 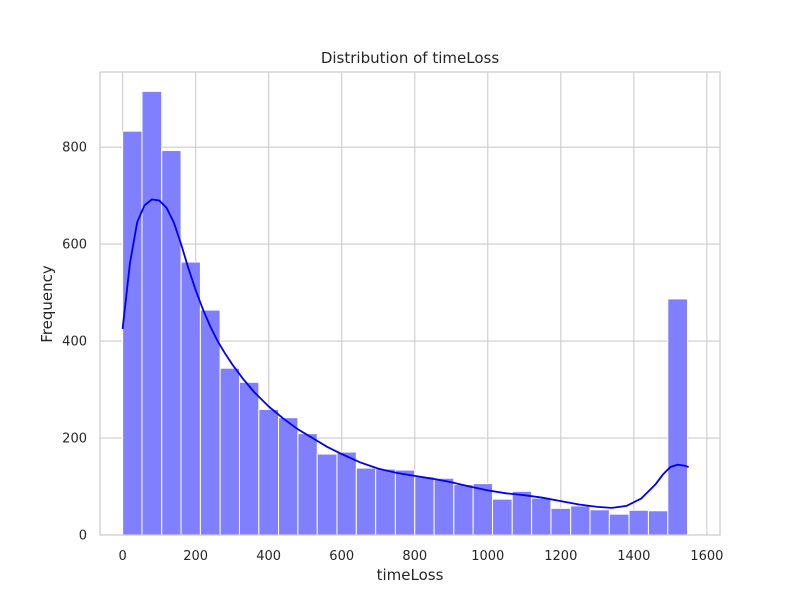 What do you see at coordinates (410, 58) in the screenshot?
I see `chart-title: Distribution of timeLoss` at bounding box center [410, 58].